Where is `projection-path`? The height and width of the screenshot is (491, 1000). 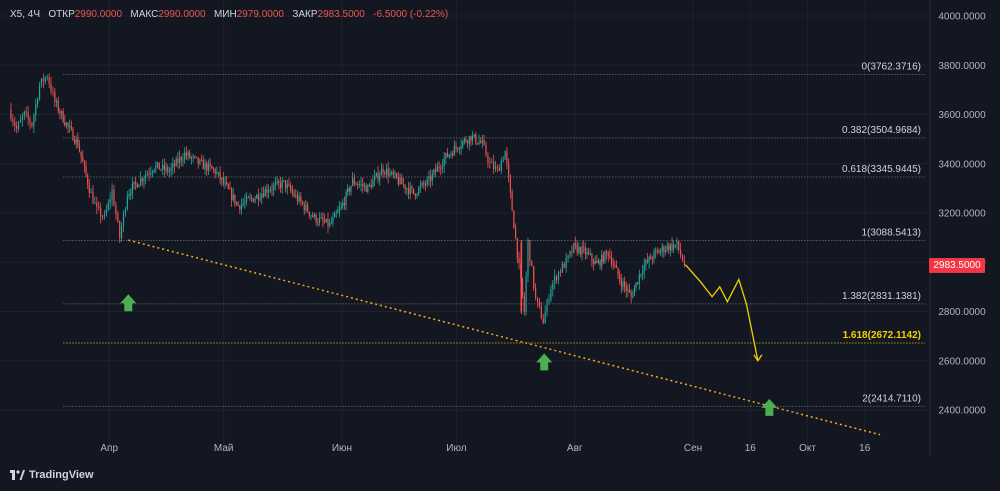 projection-path is located at coordinates (723, 313).